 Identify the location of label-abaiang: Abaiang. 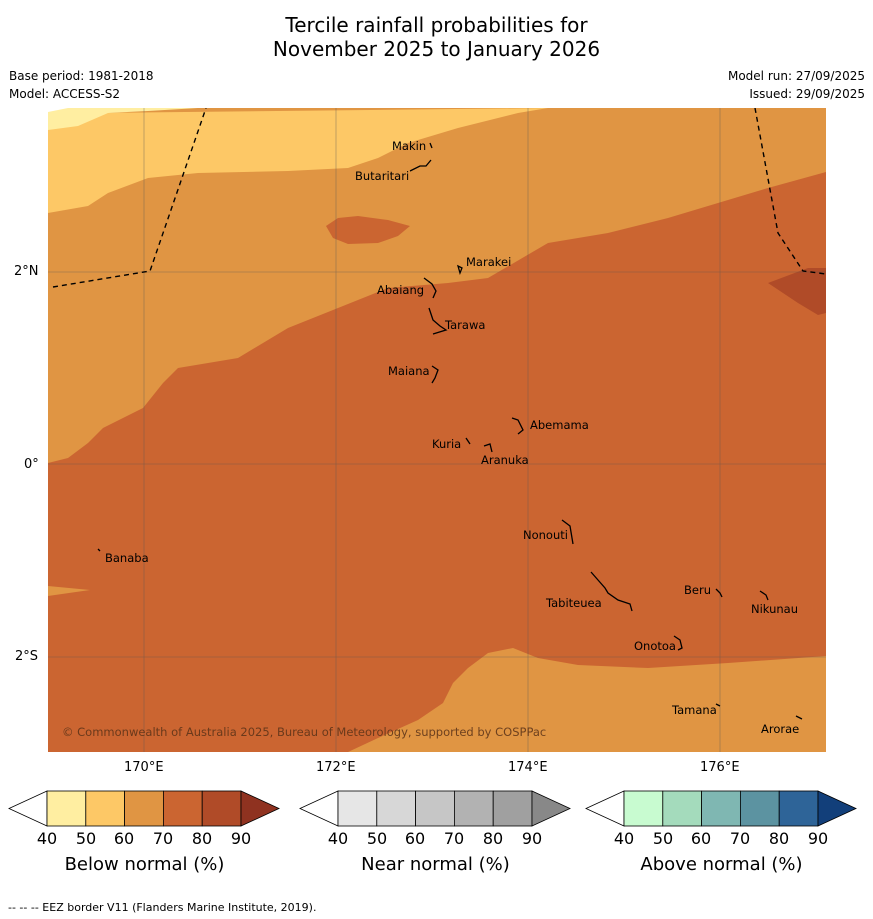
(400, 290).